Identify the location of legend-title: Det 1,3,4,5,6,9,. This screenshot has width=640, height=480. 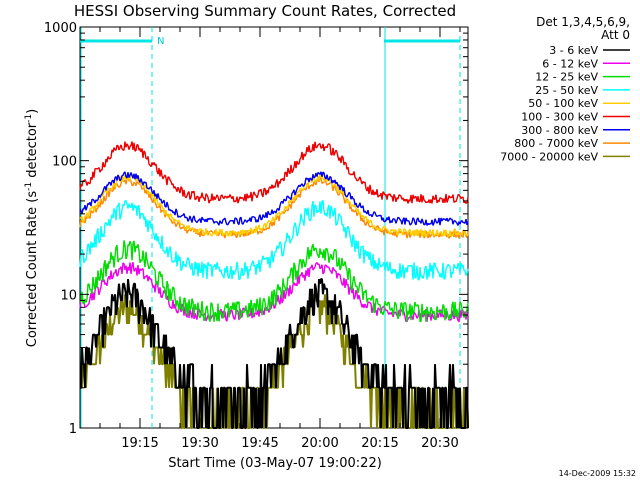
(583, 22).